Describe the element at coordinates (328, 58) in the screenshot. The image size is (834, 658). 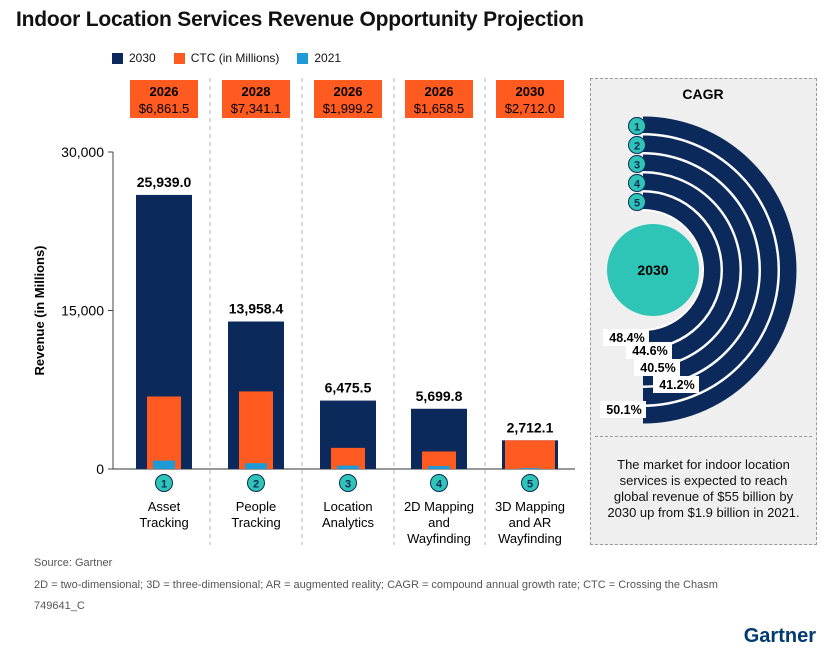
I see `legend-label-2021: 2021` at that location.